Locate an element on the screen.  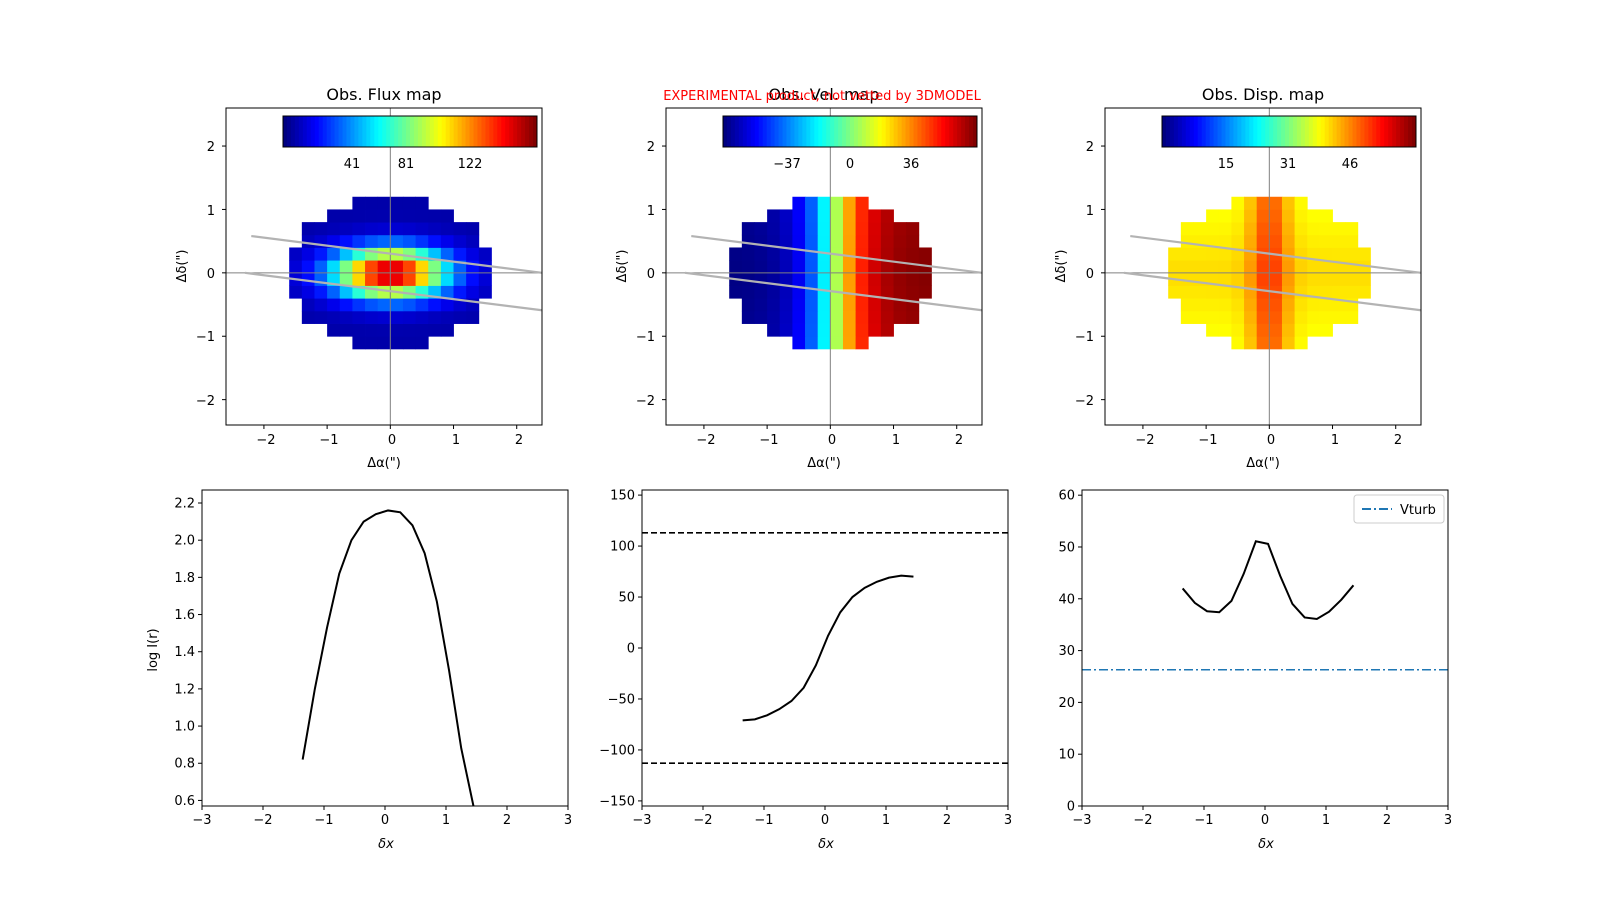
flux-colorbar is located at coordinates (410, 131).